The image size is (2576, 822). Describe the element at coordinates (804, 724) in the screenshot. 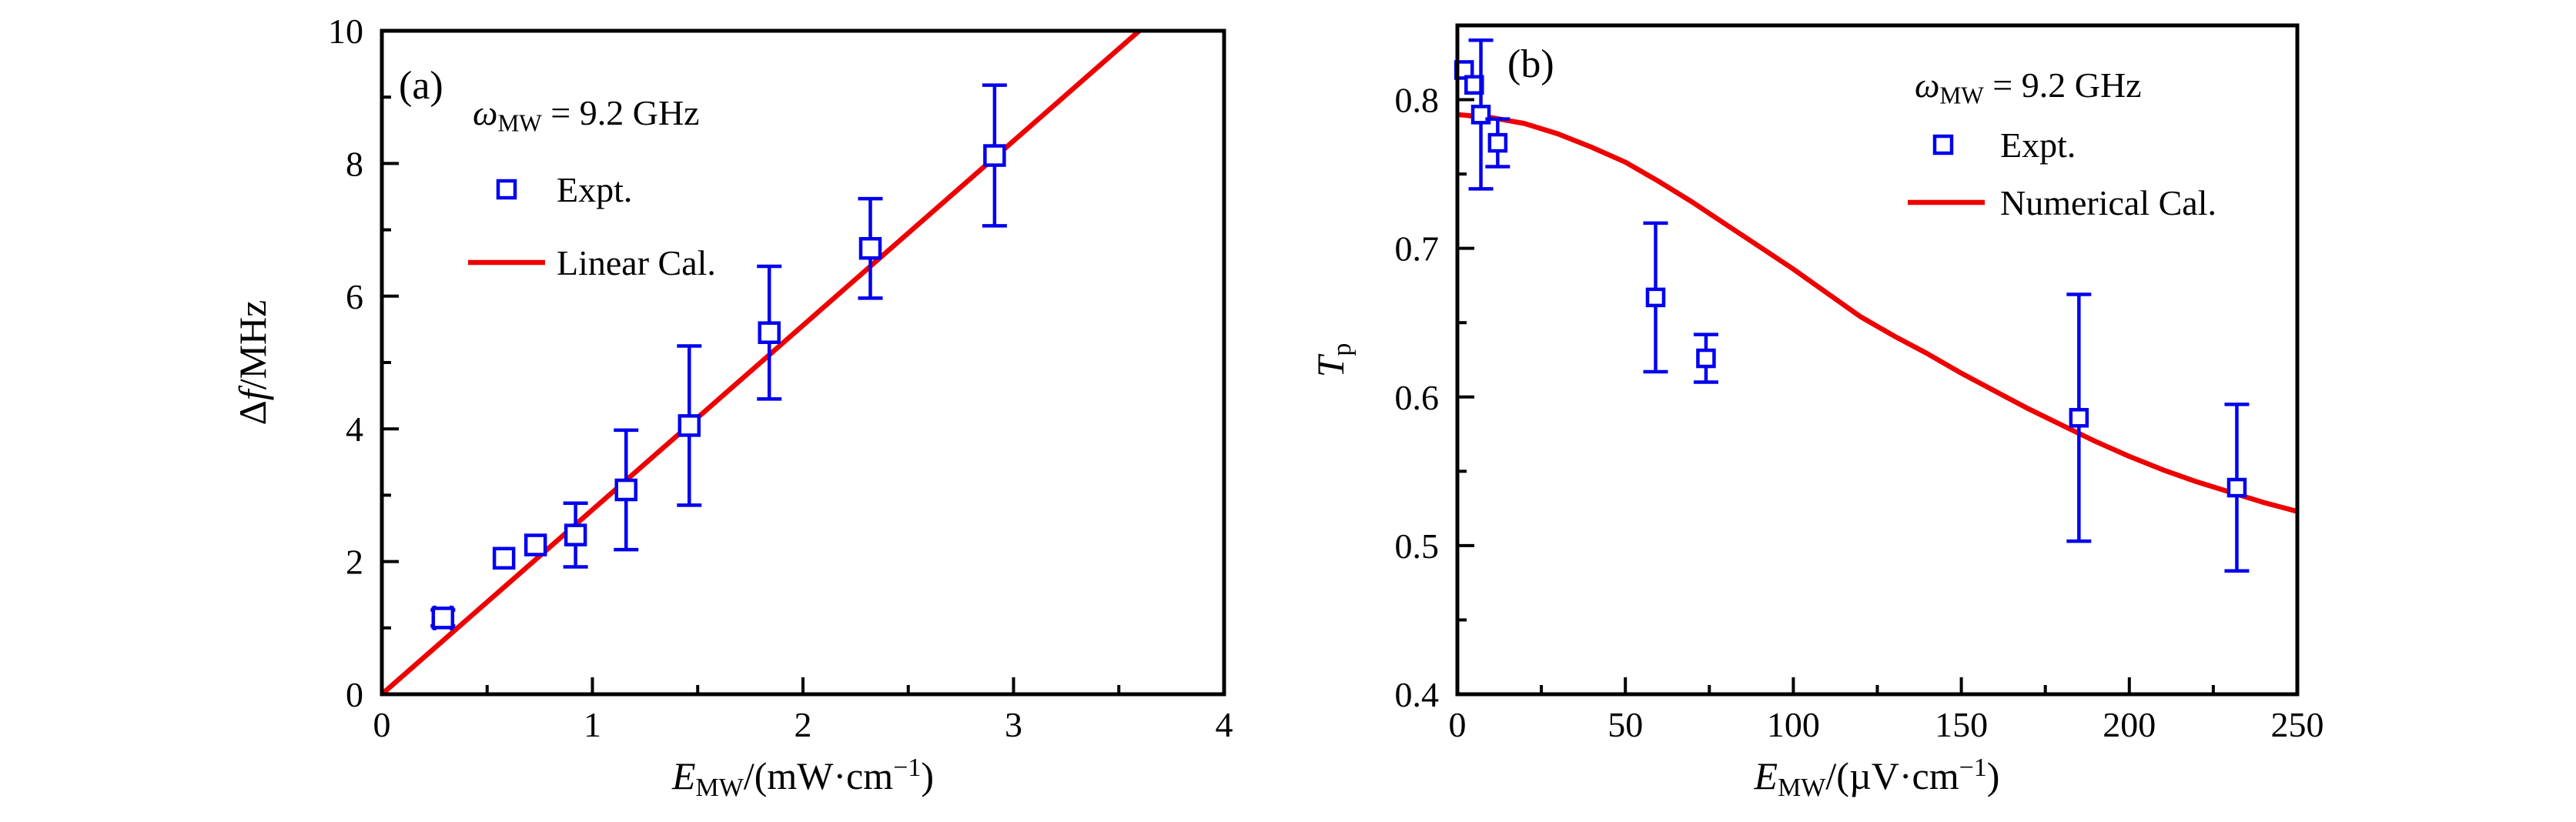

I see `x-tick-label: 2` at that location.